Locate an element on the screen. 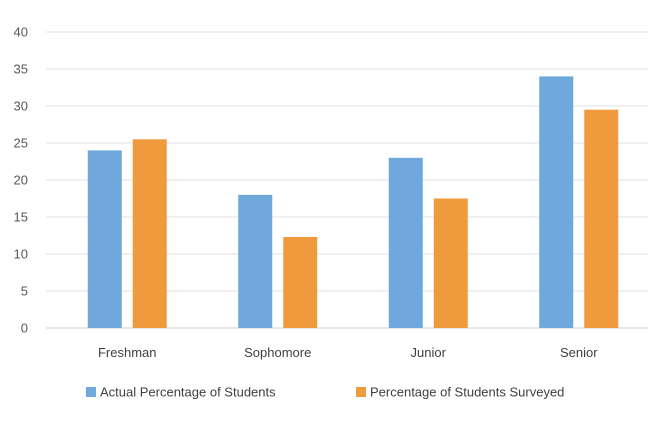 The image size is (654, 422). x-category-label: Sophomore is located at coordinates (277, 352).